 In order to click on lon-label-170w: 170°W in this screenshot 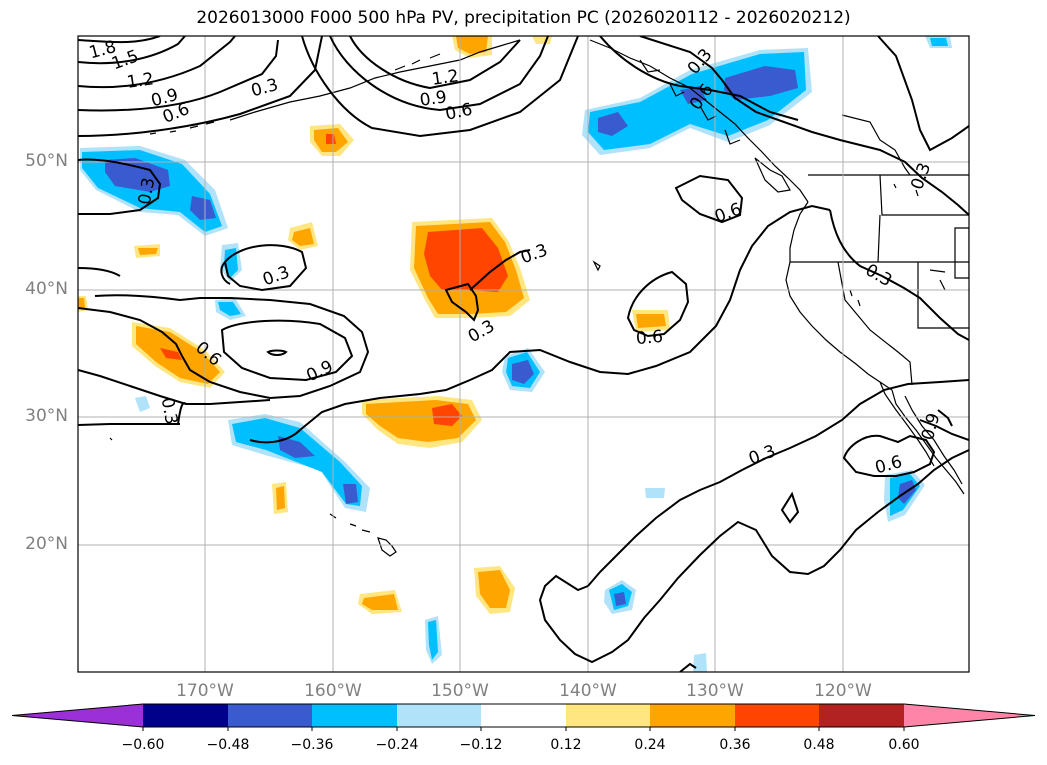, I will do `click(205, 691)`.